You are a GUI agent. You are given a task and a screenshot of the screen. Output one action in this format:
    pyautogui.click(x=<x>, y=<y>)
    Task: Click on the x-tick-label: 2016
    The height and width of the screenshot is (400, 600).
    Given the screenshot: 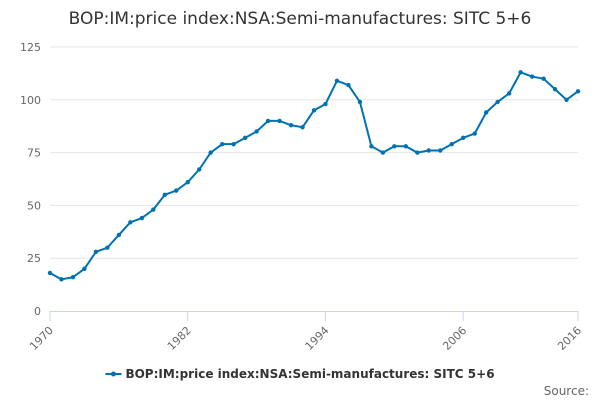 What is the action you would take?
    pyautogui.click(x=569, y=338)
    